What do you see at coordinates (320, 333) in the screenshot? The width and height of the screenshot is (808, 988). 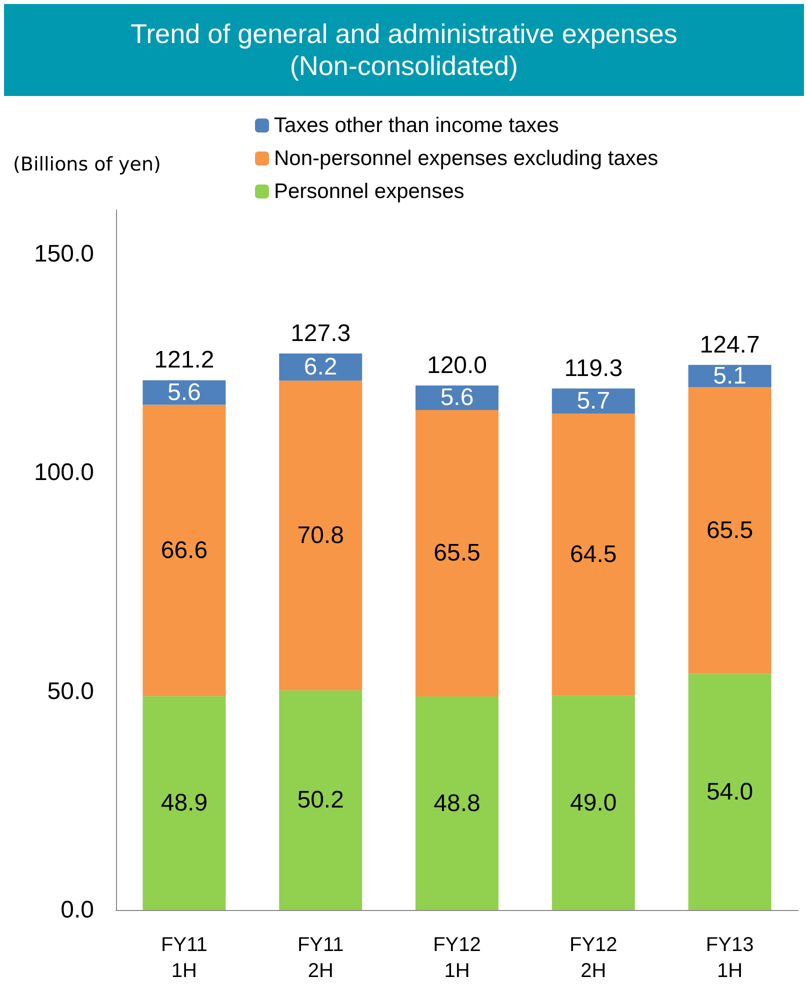 I see `total-label: 127.3` at bounding box center [320, 333].